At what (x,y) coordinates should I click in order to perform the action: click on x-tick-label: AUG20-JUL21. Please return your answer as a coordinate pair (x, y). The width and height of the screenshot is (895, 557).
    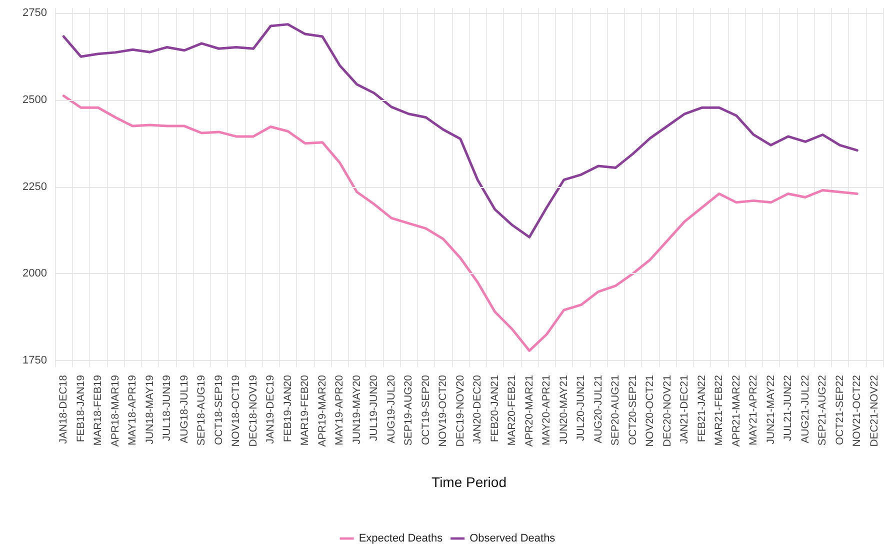
    Looking at the image, I should click on (598, 409).